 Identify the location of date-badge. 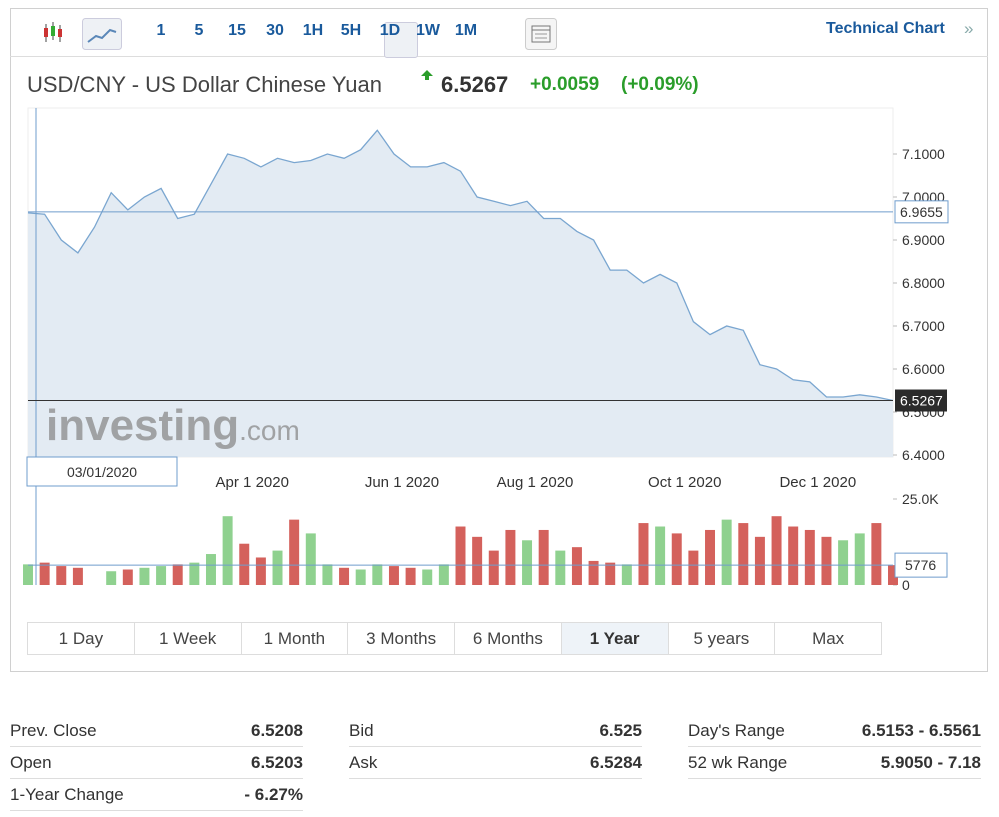
(102, 471).